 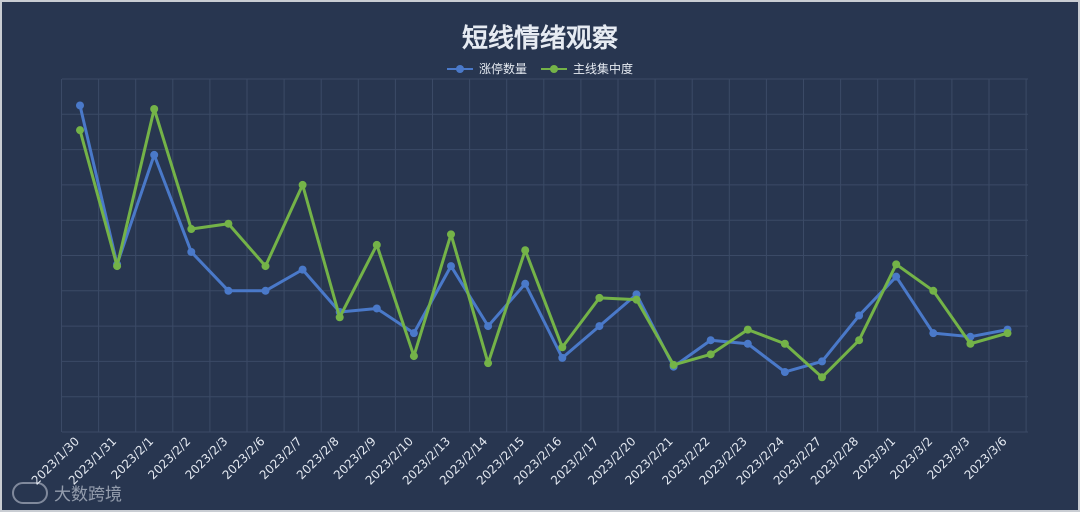 What do you see at coordinates (539, 39) in the screenshot?
I see `chart-title: 短线情绪观察` at bounding box center [539, 39].